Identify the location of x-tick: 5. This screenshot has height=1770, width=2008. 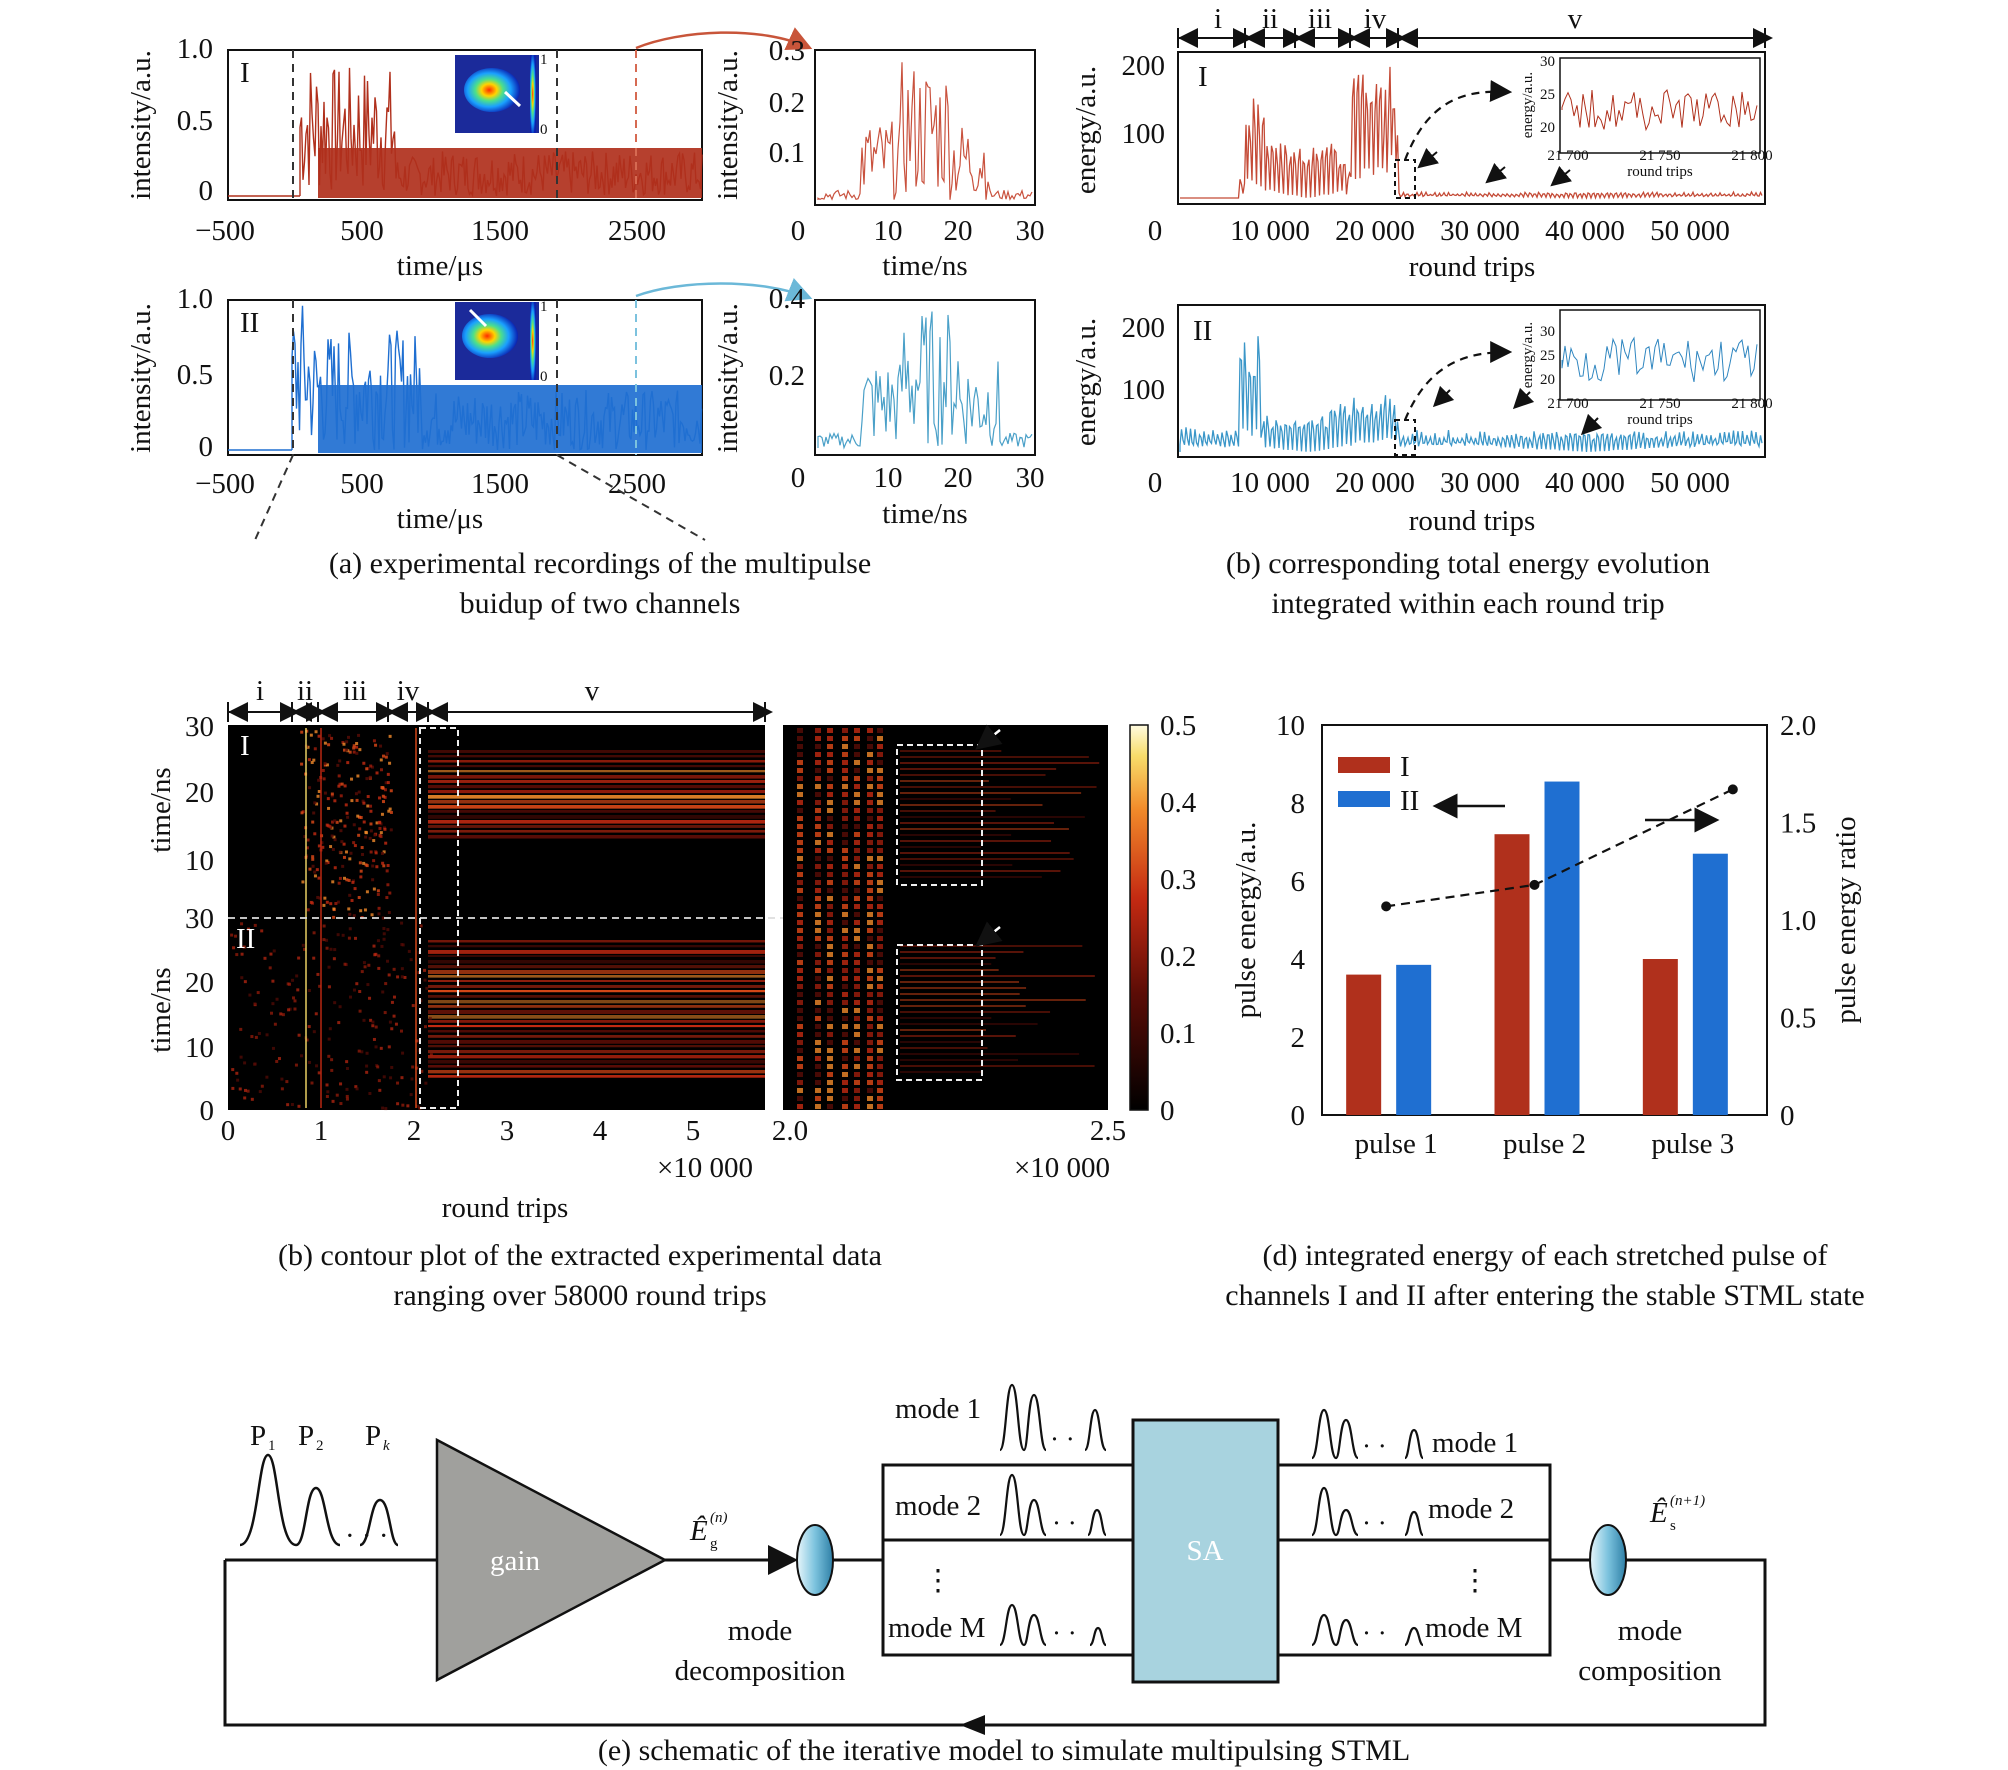
(693, 1131).